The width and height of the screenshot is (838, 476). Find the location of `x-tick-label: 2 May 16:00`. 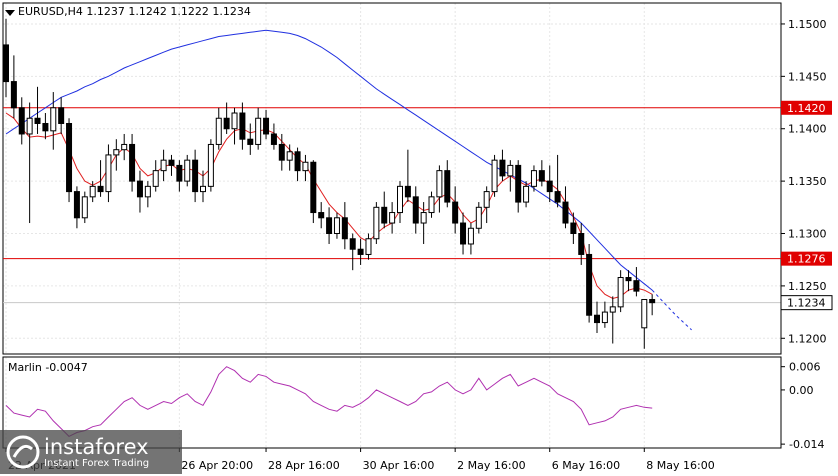

x-tick-label: 2 May 16:00 is located at coordinates (491, 465).